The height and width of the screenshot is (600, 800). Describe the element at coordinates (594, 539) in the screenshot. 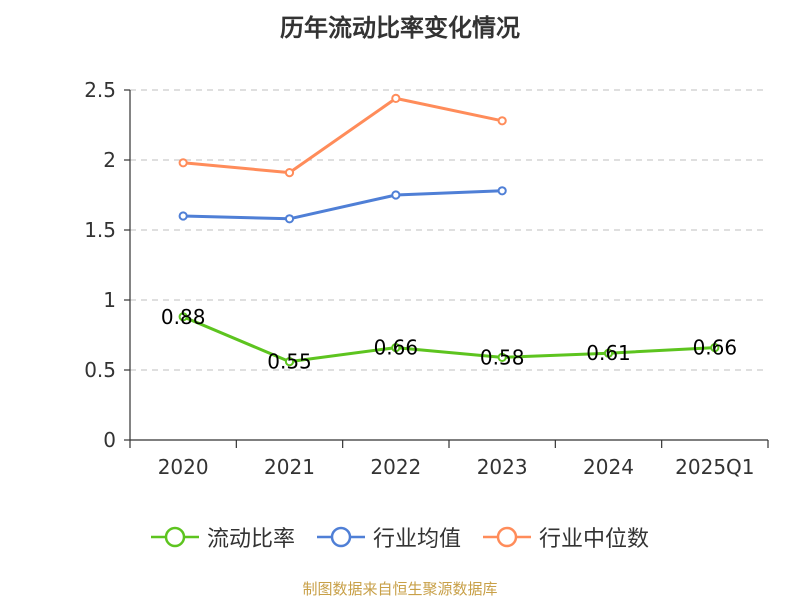

I see `legend-label-industry-median: 行业中位数` at that location.